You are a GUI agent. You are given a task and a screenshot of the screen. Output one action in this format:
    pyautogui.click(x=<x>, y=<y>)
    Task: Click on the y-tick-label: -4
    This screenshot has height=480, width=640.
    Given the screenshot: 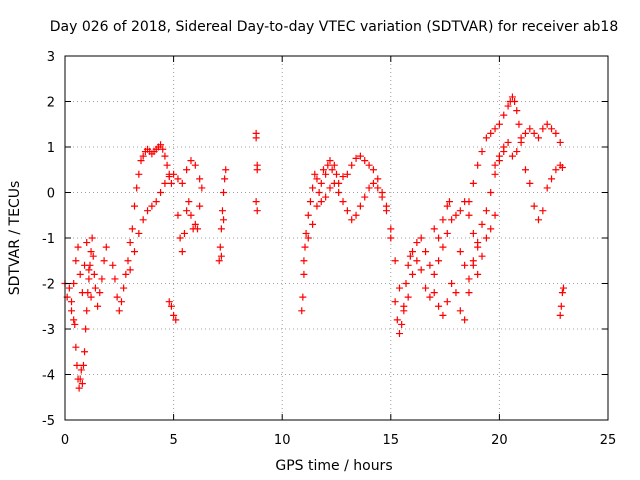 What is the action you would take?
    pyautogui.click(x=48, y=376)
    